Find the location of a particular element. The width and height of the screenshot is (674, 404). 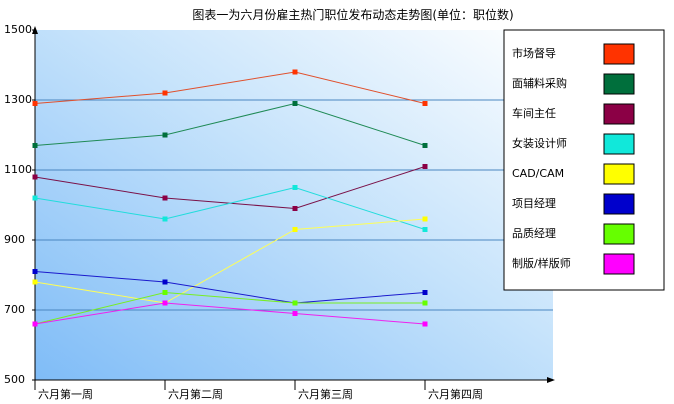

legend-label: 女装设计师 is located at coordinates (539, 143).